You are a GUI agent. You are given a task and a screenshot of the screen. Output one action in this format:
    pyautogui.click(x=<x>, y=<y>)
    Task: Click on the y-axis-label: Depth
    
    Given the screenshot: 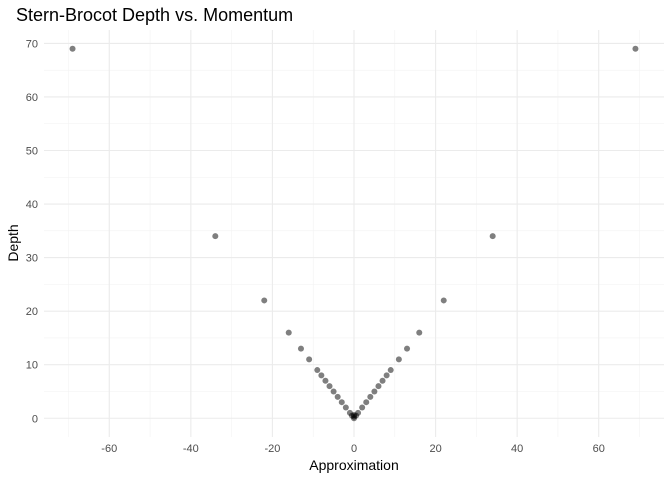 What is the action you would take?
    pyautogui.click(x=13, y=242)
    